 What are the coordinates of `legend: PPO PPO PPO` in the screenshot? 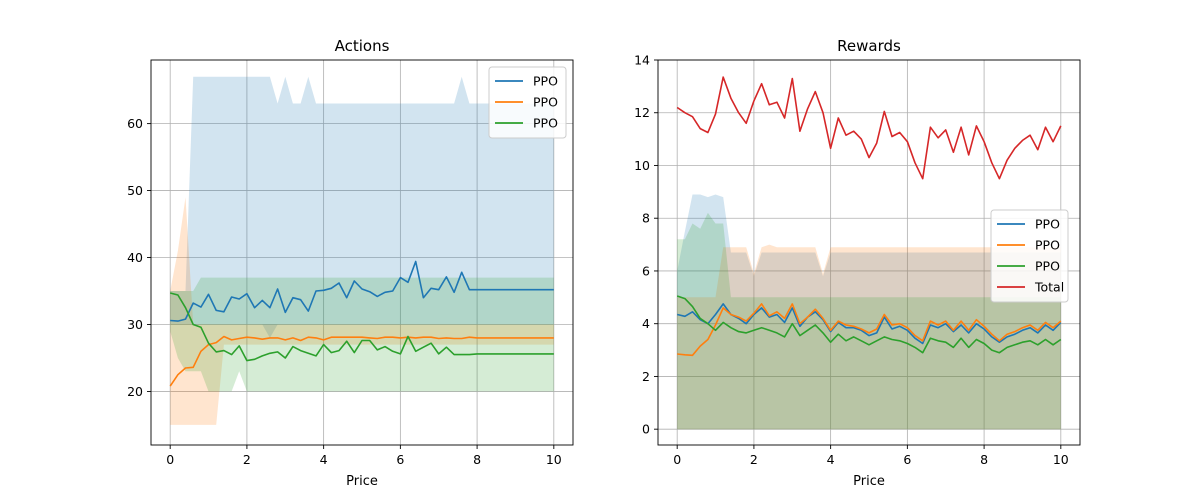 It's located at (527, 102).